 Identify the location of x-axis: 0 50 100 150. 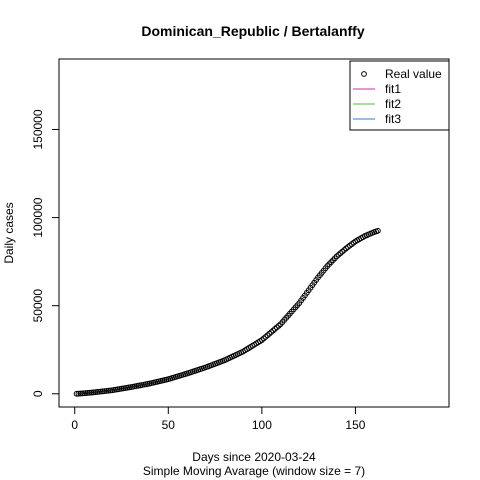
(218, 419).